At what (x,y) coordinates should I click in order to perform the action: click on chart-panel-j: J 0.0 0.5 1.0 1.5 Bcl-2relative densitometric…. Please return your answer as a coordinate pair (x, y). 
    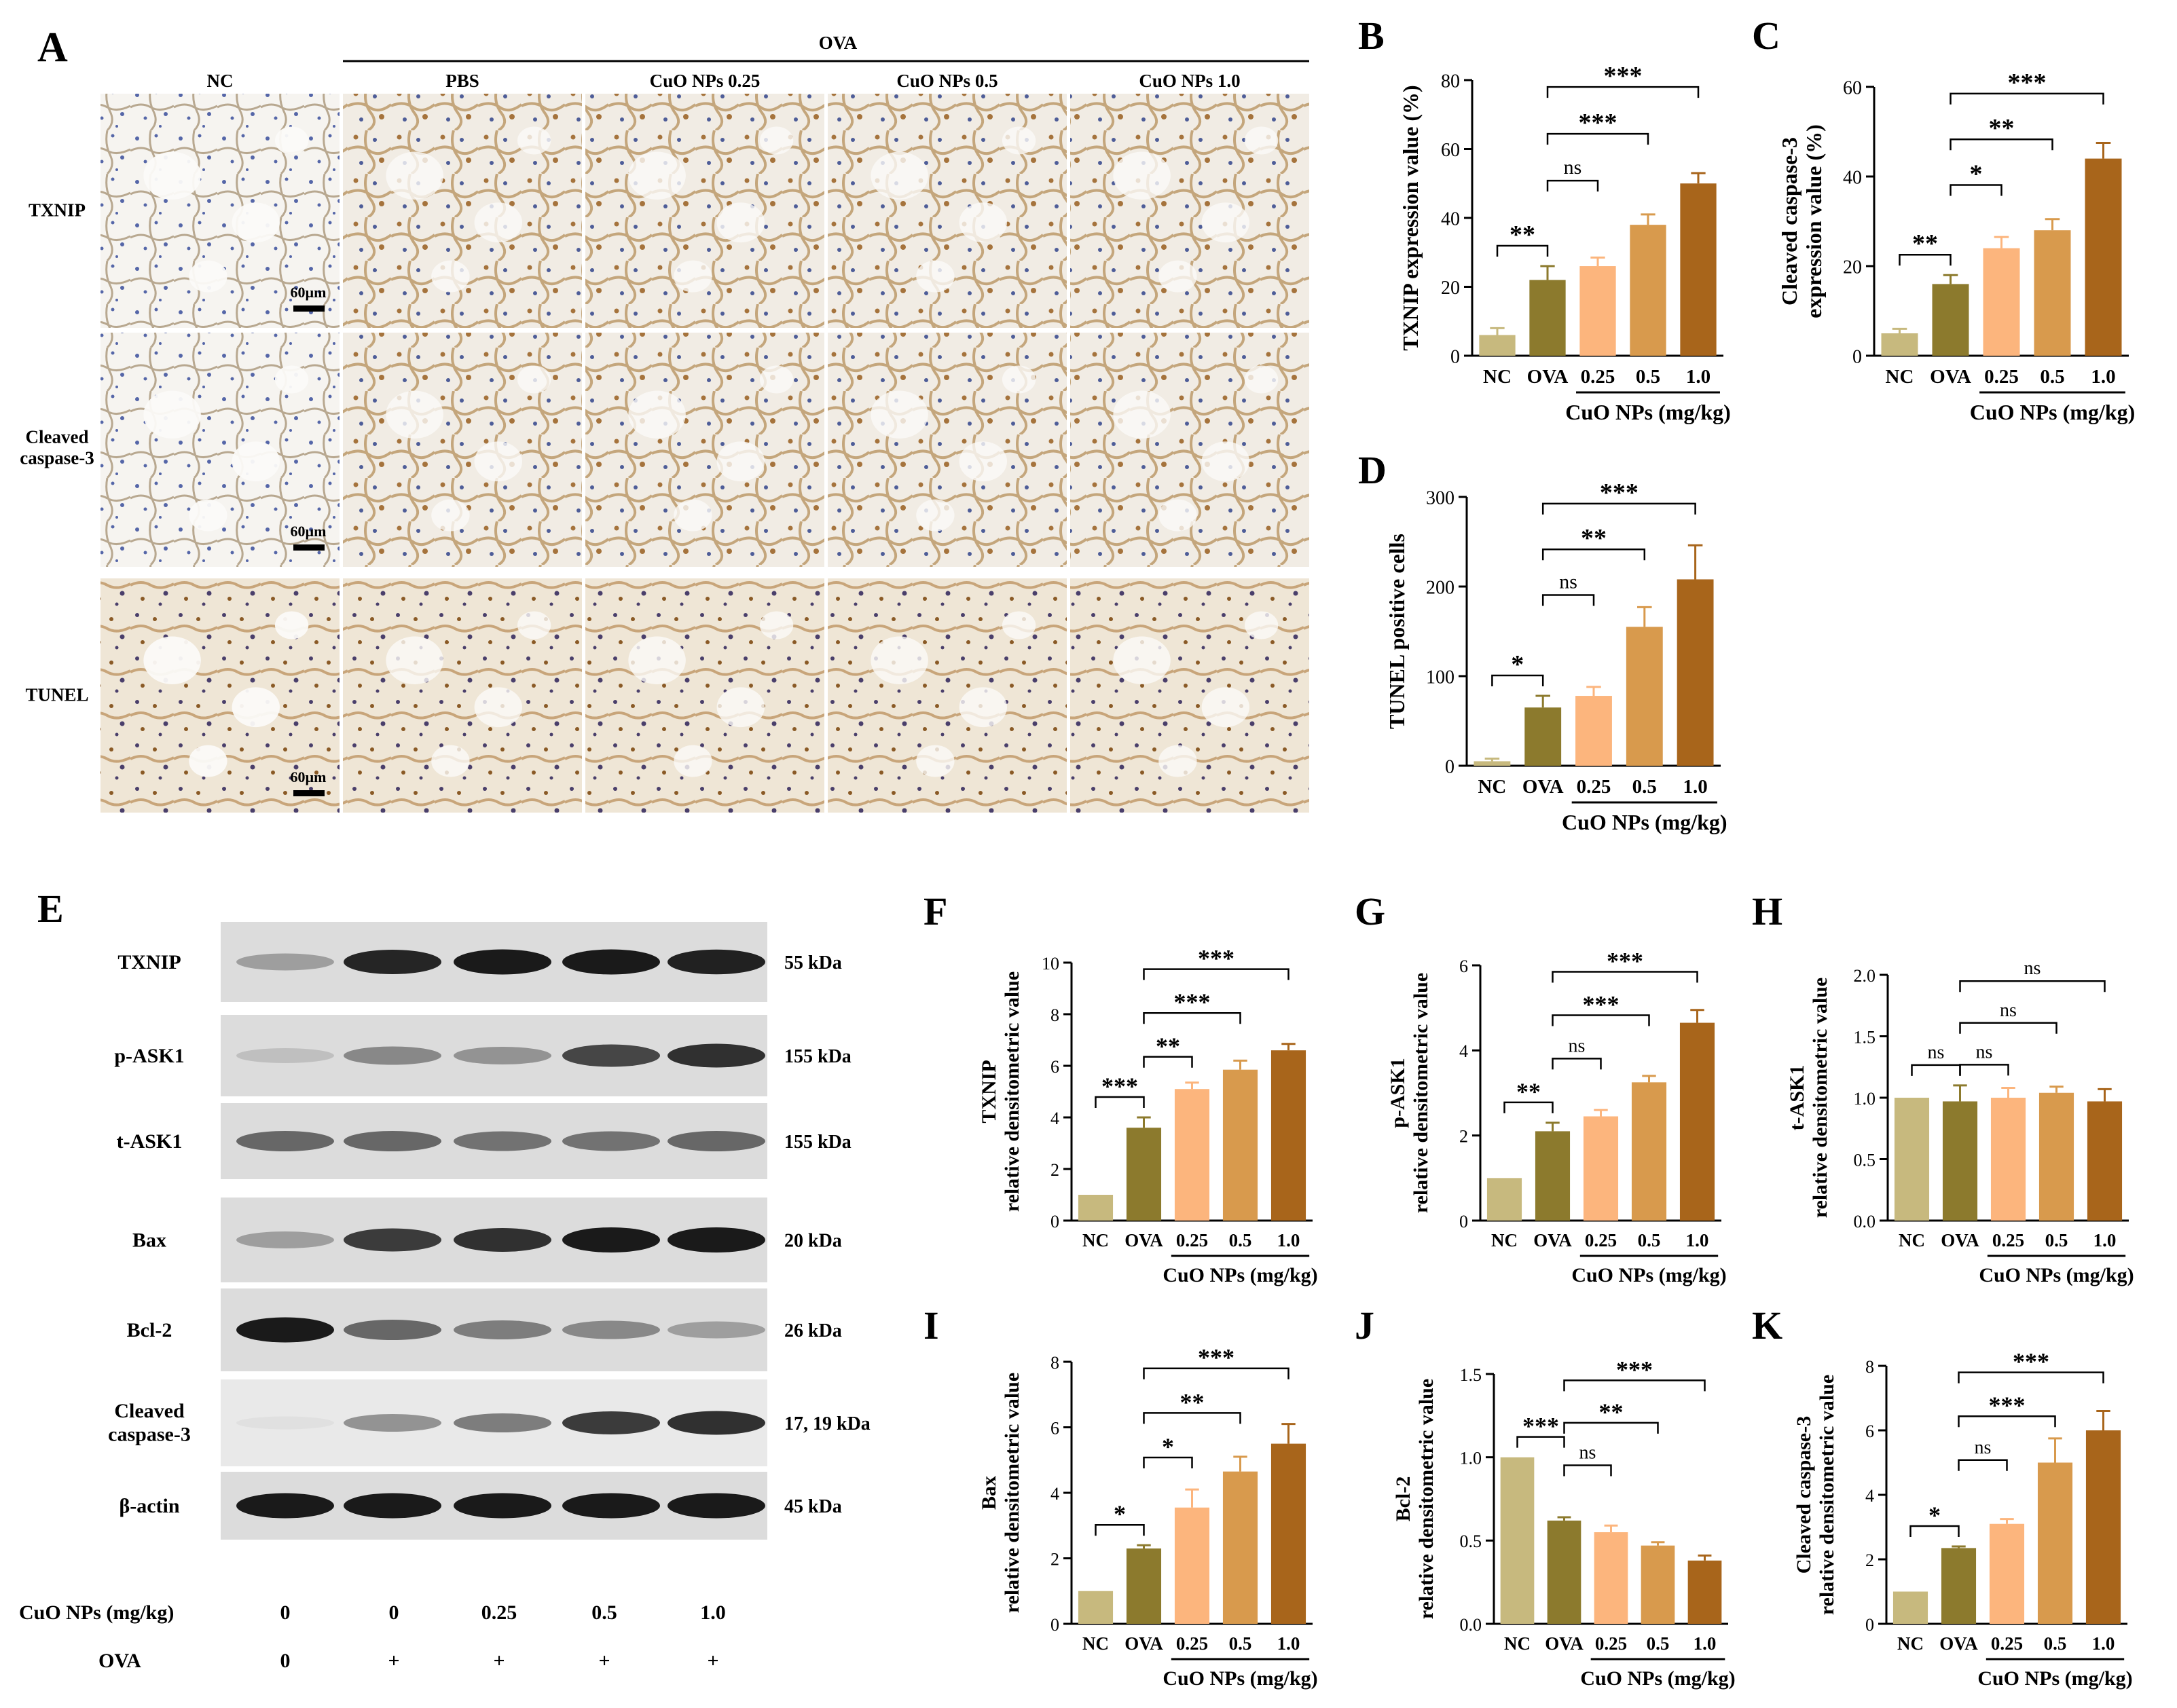
    Looking at the image, I should click on (1545, 1497).